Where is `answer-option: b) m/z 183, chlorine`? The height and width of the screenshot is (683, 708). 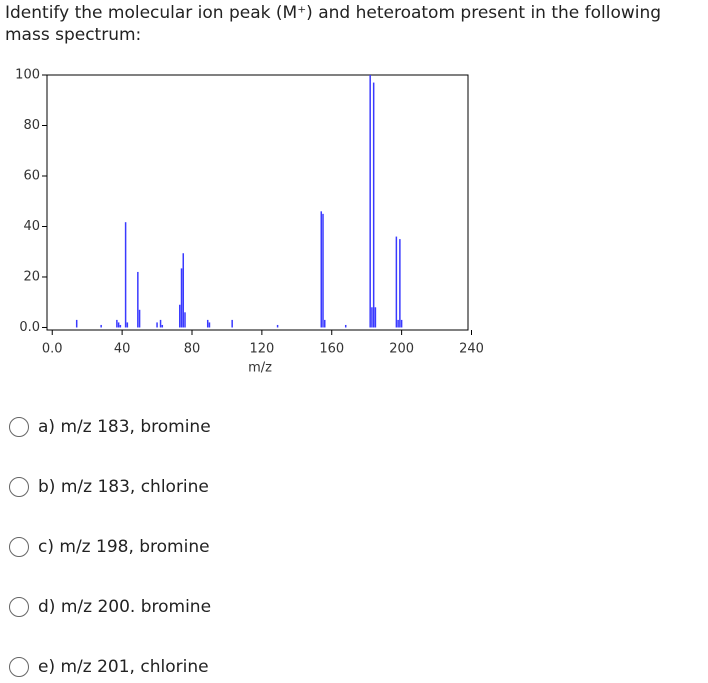 answer-option: b) m/z 183, chlorine is located at coordinates (109, 487).